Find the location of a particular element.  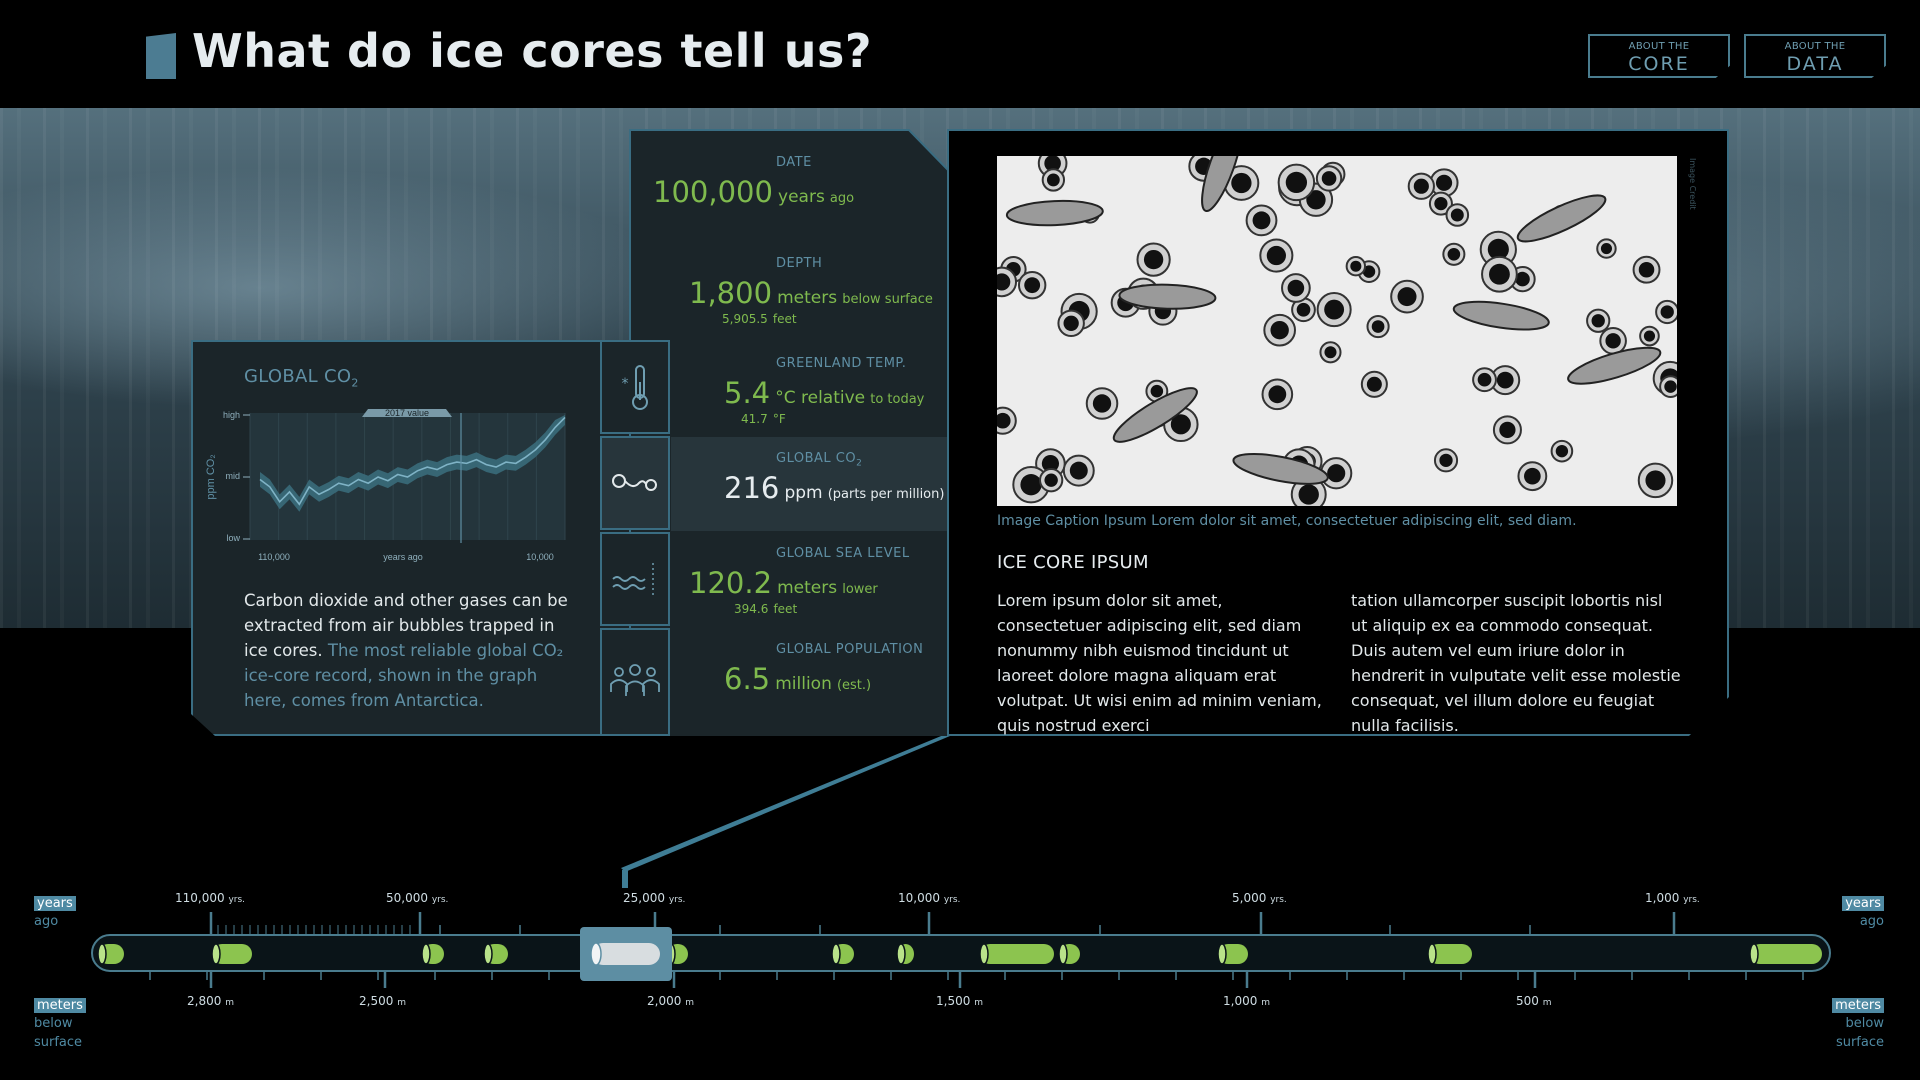

temperature-tab: * is located at coordinates (635, 387).